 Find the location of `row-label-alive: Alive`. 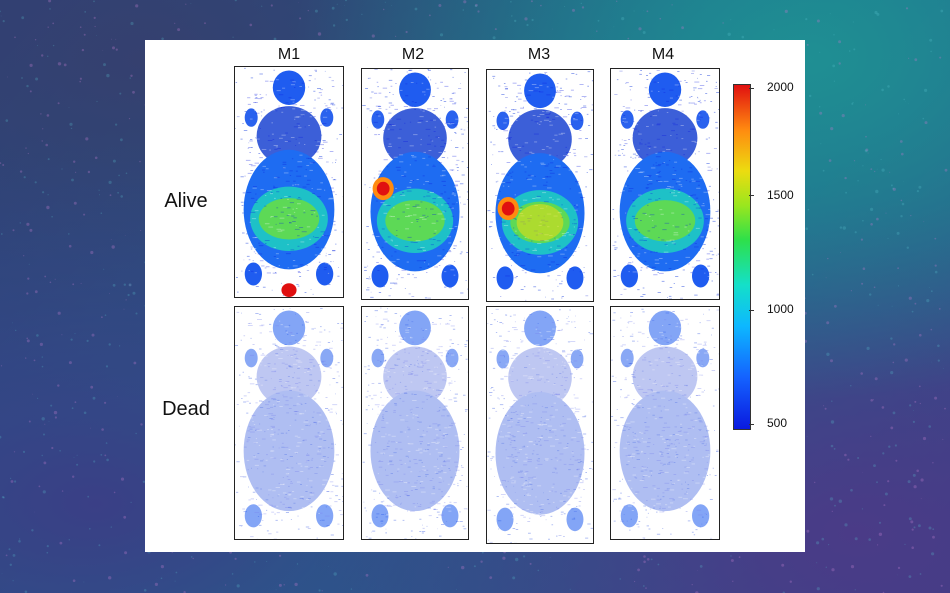

row-label-alive: Alive is located at coordinates (186, 201).